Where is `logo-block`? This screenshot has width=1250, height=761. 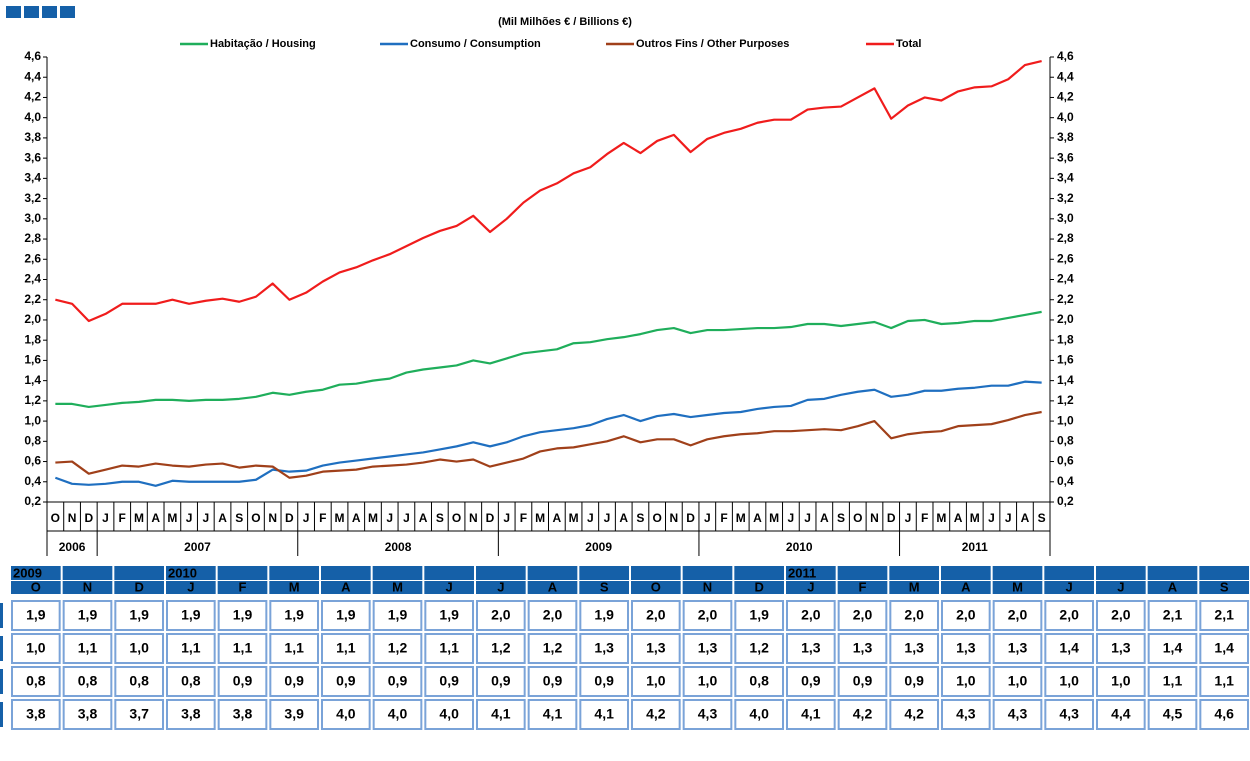 logo-block is located at coordinates (13, 12).